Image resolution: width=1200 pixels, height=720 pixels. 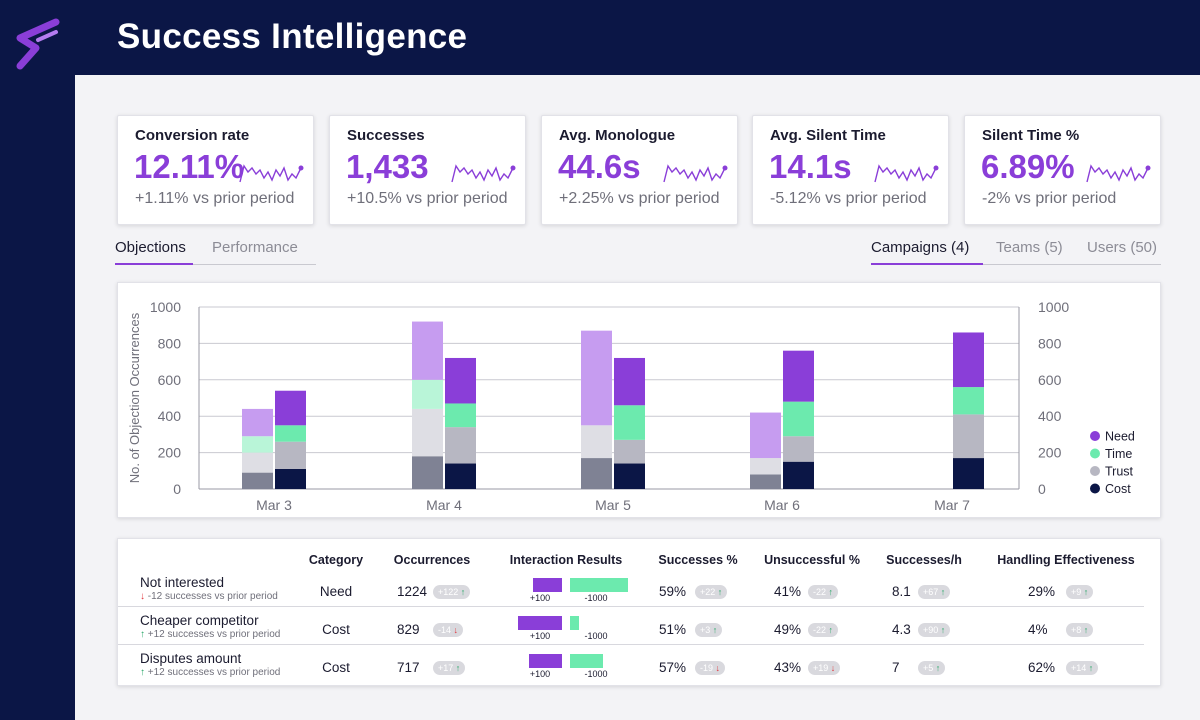 What do you see at coordinates (599, 166) in the screenshot?
I see `kpi-value: 44.6s` at bounding box center [599, 166].